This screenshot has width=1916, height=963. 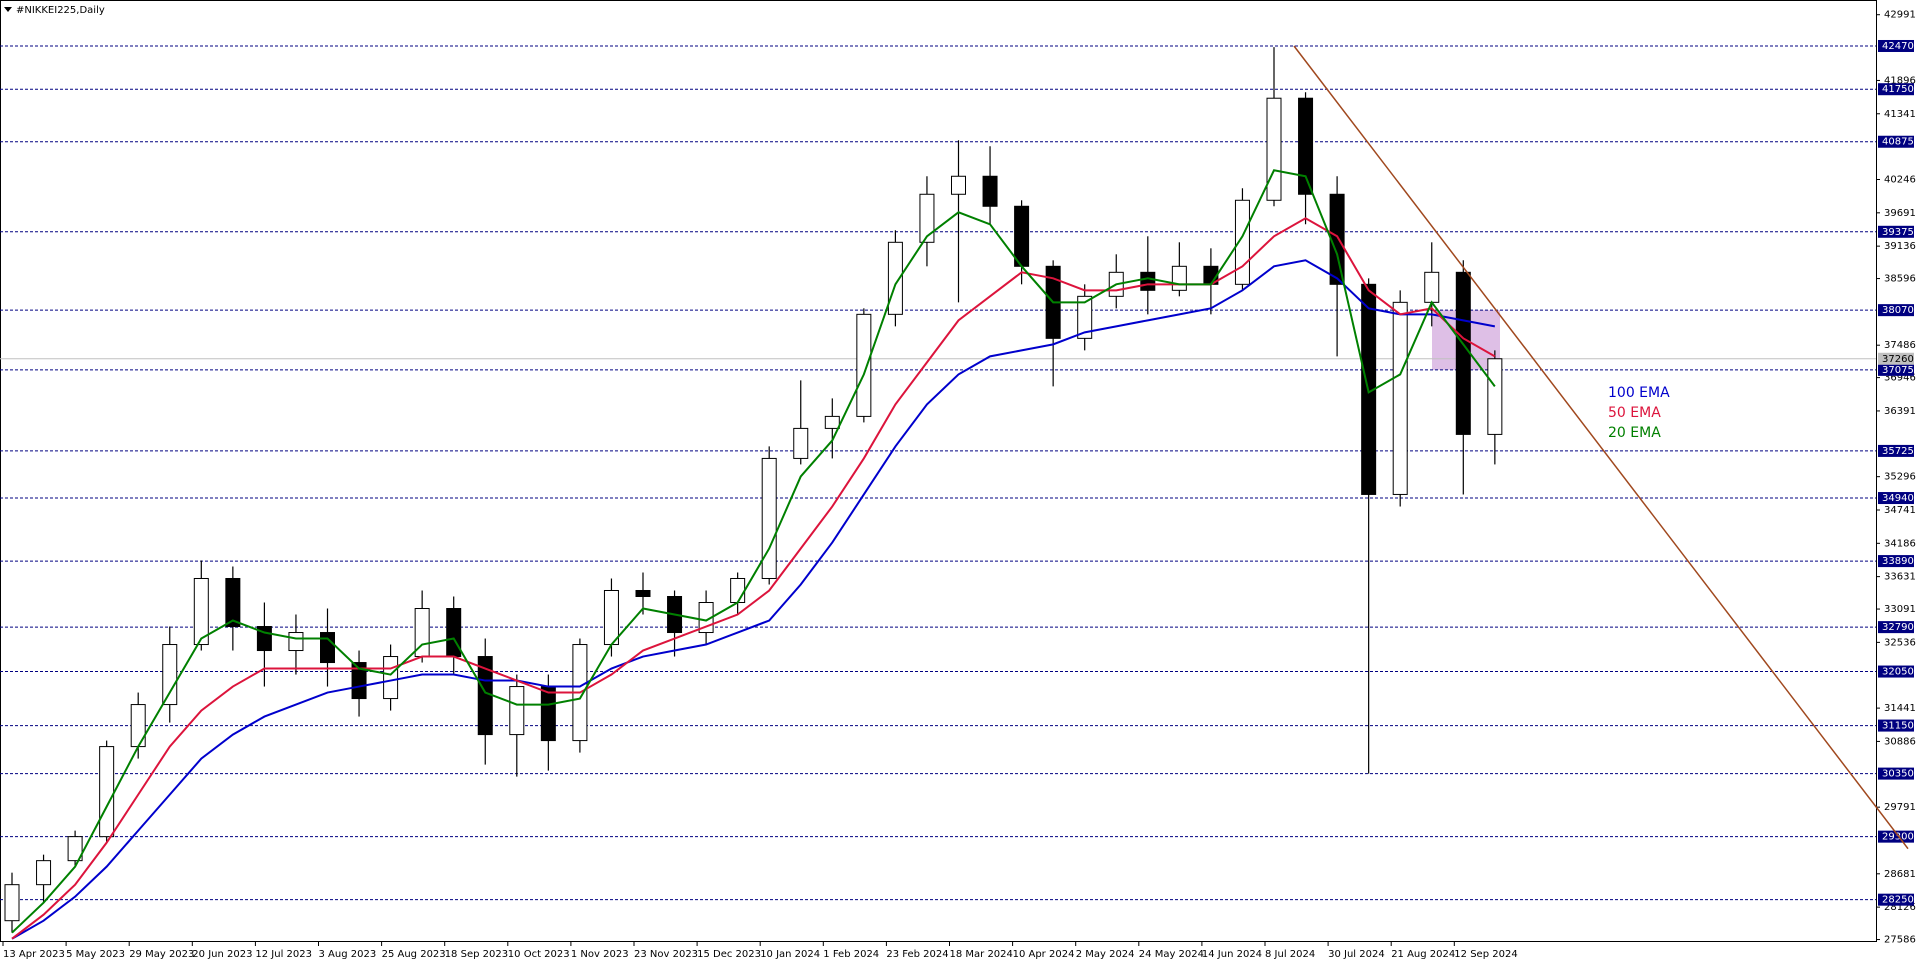 I want to click on y-tick-label: 28681, so click(x=1900, y=874).